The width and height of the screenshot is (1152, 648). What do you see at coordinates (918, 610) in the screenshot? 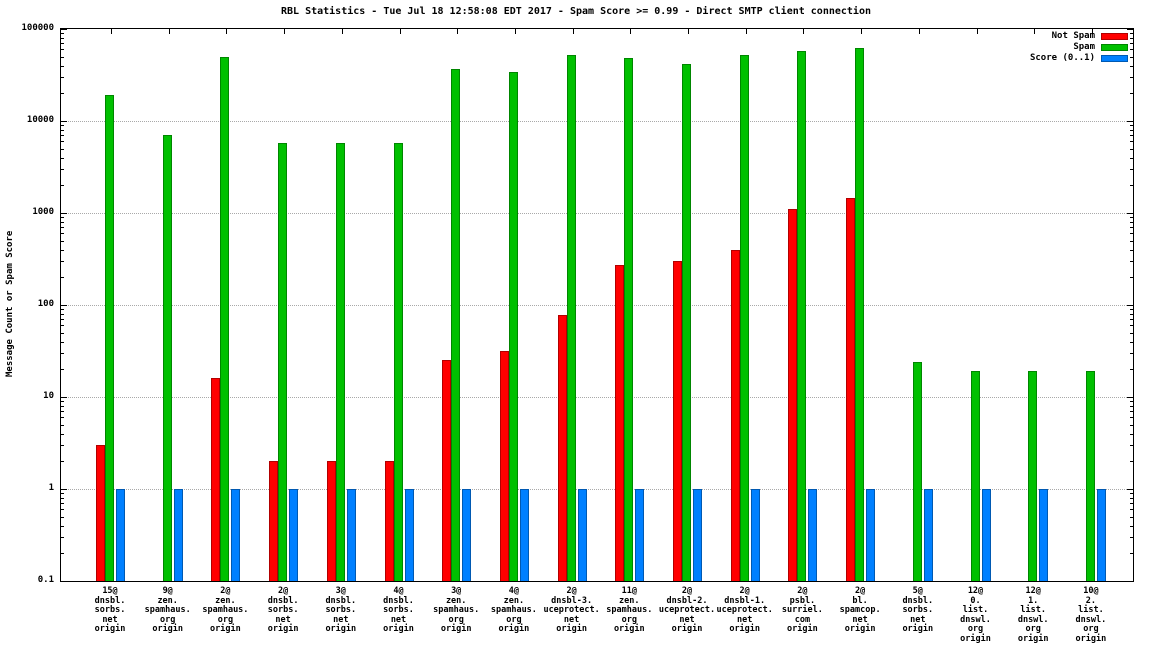
I see `x-category-label: 5@ dnsbl. sorbs. net origin` at bounding box center [918, 610].